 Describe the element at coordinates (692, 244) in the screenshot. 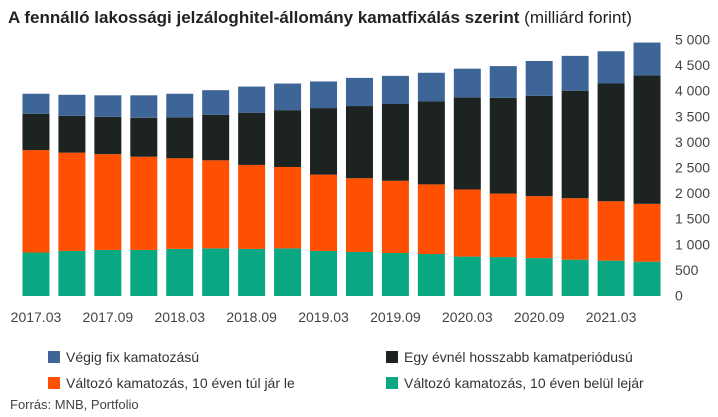

I see `y-tick-label: 1 000` at that location.